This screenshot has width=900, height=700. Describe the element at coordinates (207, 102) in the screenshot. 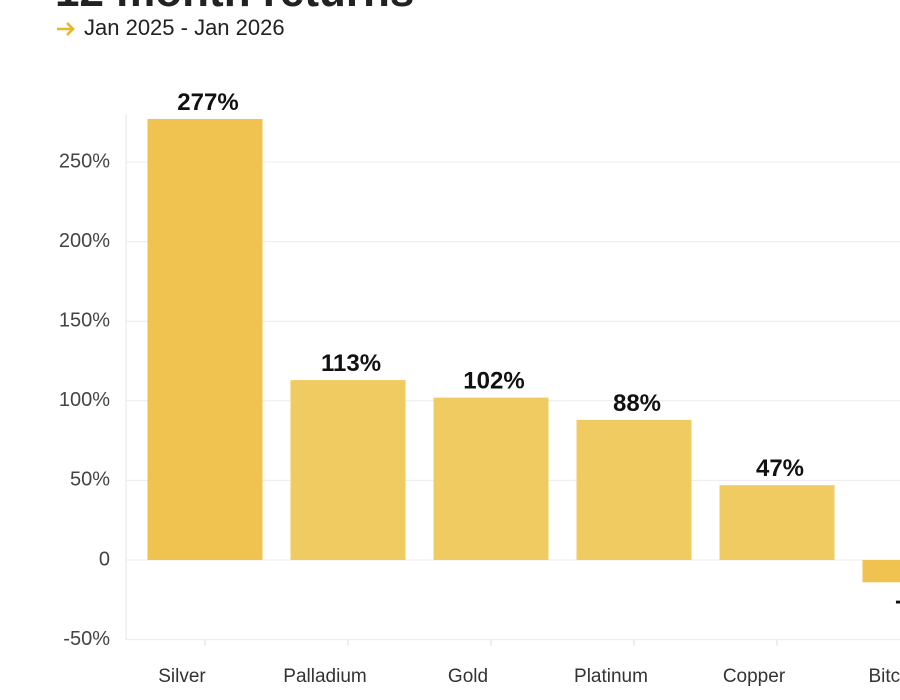

I see `value-label: 277%` at that location.